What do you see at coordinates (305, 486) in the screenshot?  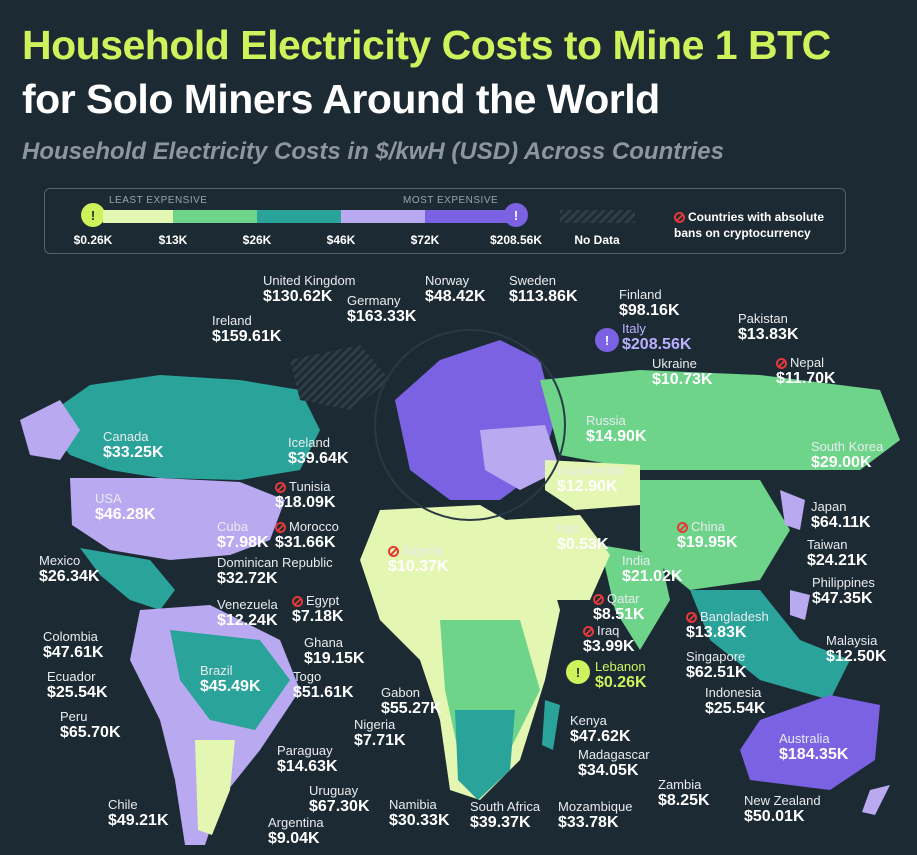 I see `country-name: Tunisia` at bounding box center [305, 486].